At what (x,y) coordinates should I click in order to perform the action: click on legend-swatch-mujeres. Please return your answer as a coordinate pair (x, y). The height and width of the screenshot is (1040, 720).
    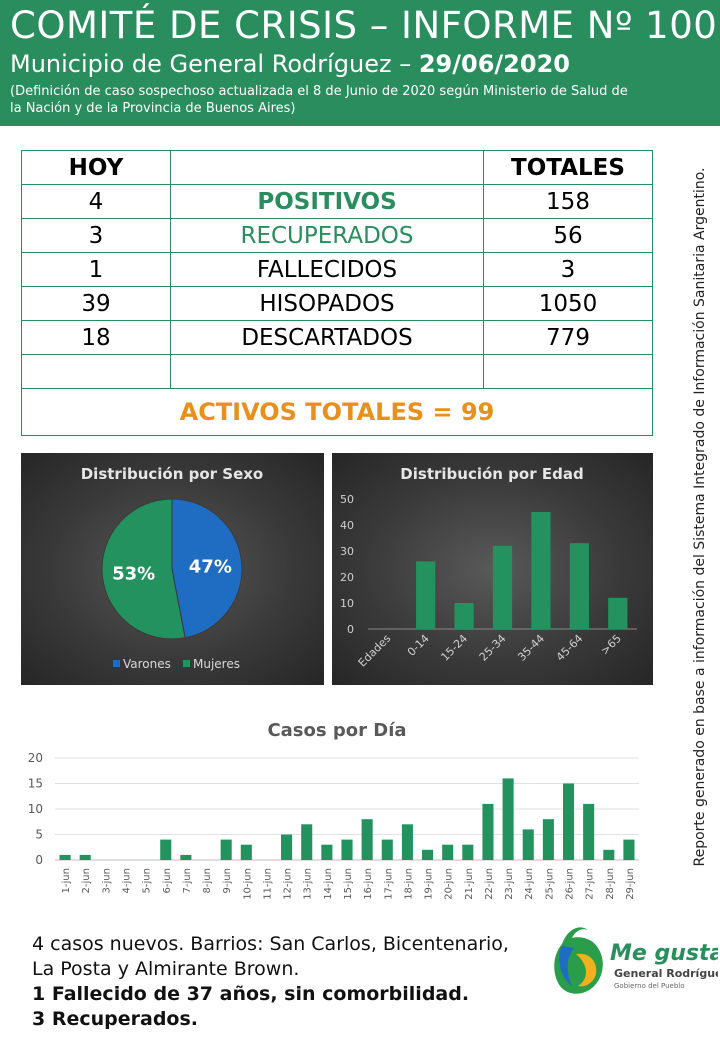
    Looking at the image, I should click on (186, 663).